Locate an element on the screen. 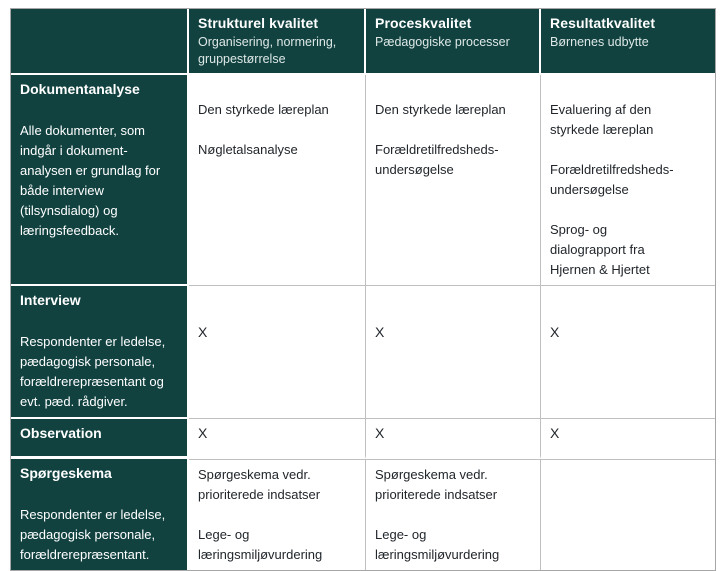 The height and width of the screenshot is (571, 726). row-observation: Observation X X X is located at coordinates (363, 439).